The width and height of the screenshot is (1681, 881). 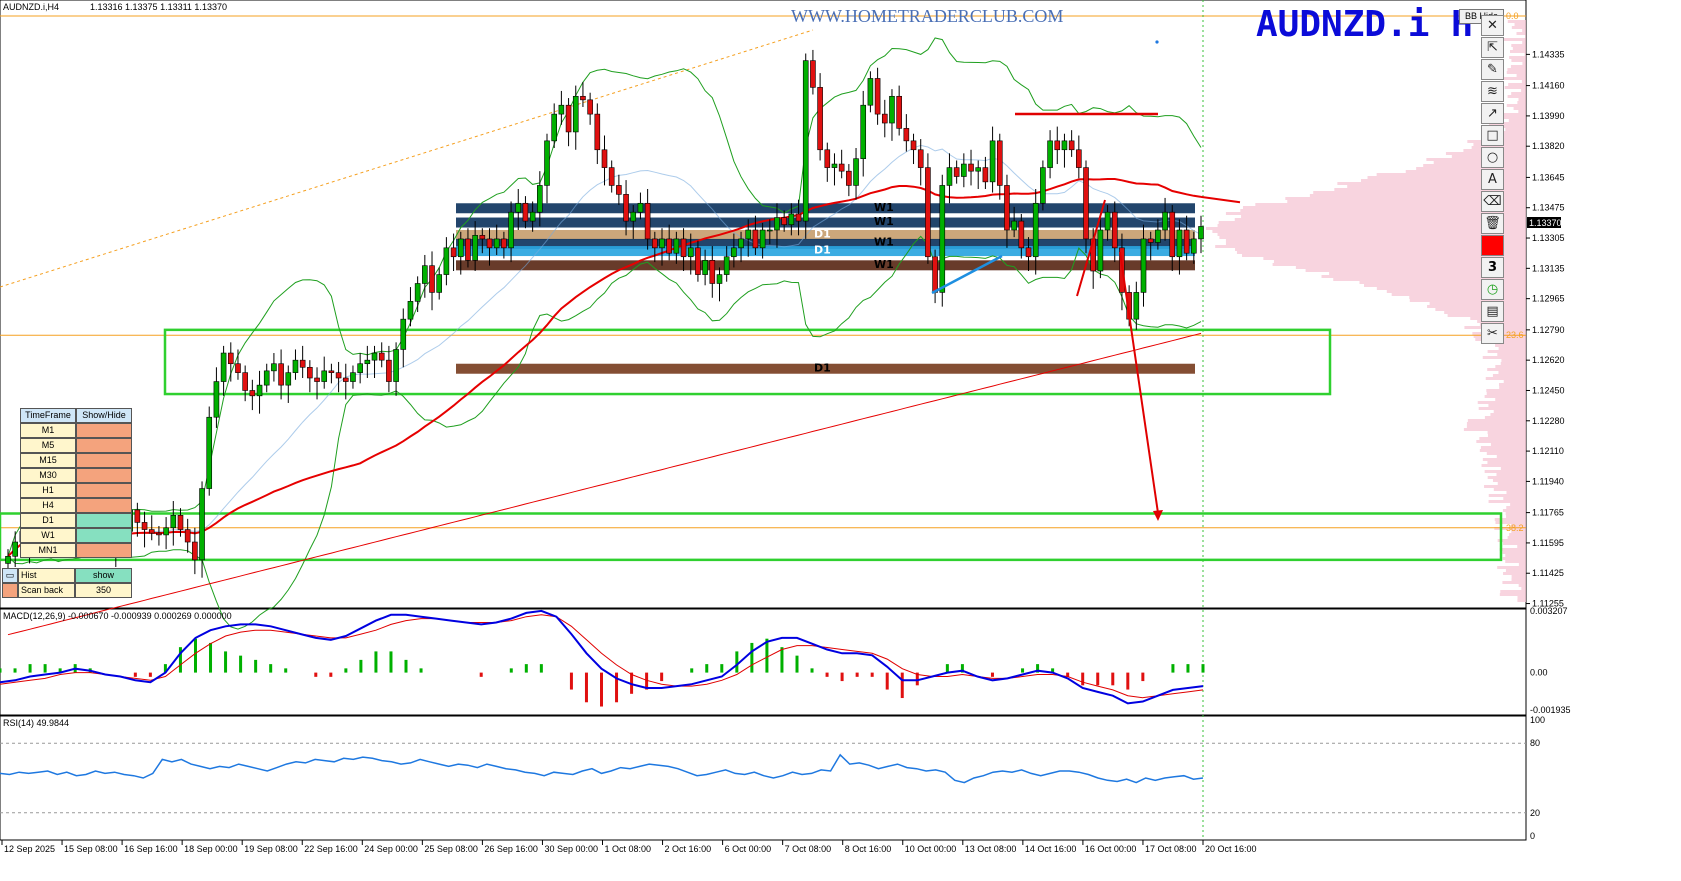 What do you see at coordinates (1111, 849) in the screenshot?
I see `time-tick-label: 16 Oct 00:00` at bounding box center [1111, 849].